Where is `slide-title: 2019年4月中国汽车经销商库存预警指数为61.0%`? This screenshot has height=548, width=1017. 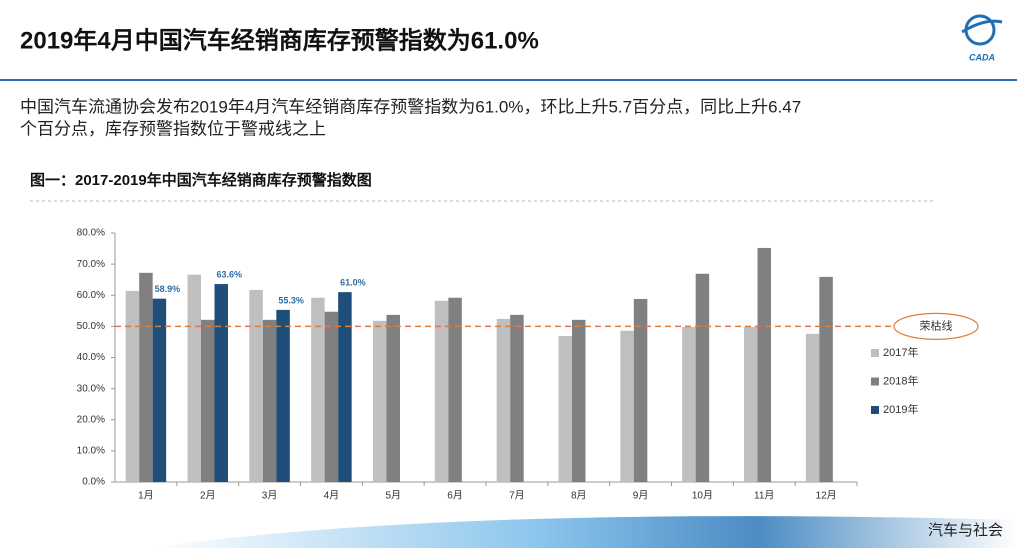 slide-title: 2019年4月中国汽车经销商库存预警指数为61.0% is located at coordinates (279, 40).